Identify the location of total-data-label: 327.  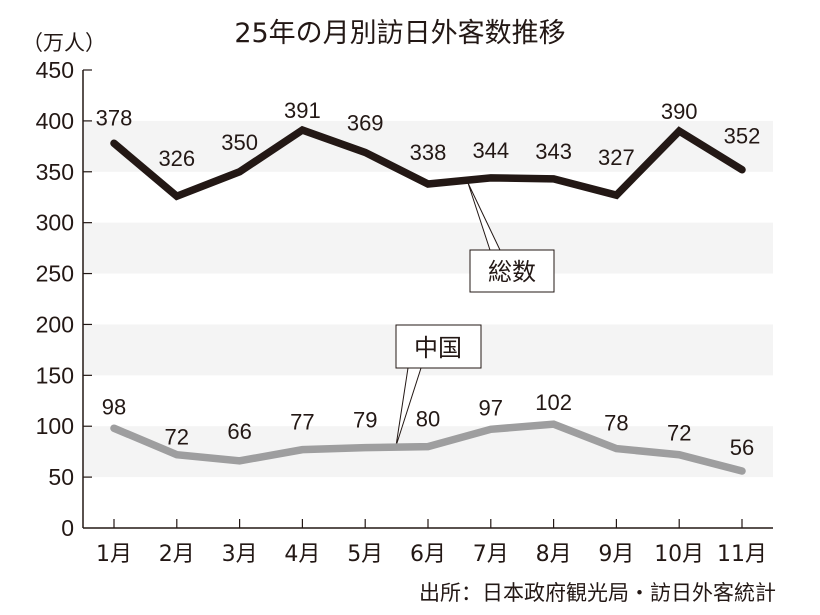
(616, 157).